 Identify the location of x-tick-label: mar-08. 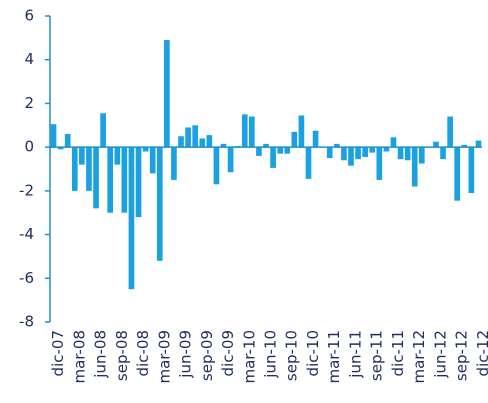
(79, 357).